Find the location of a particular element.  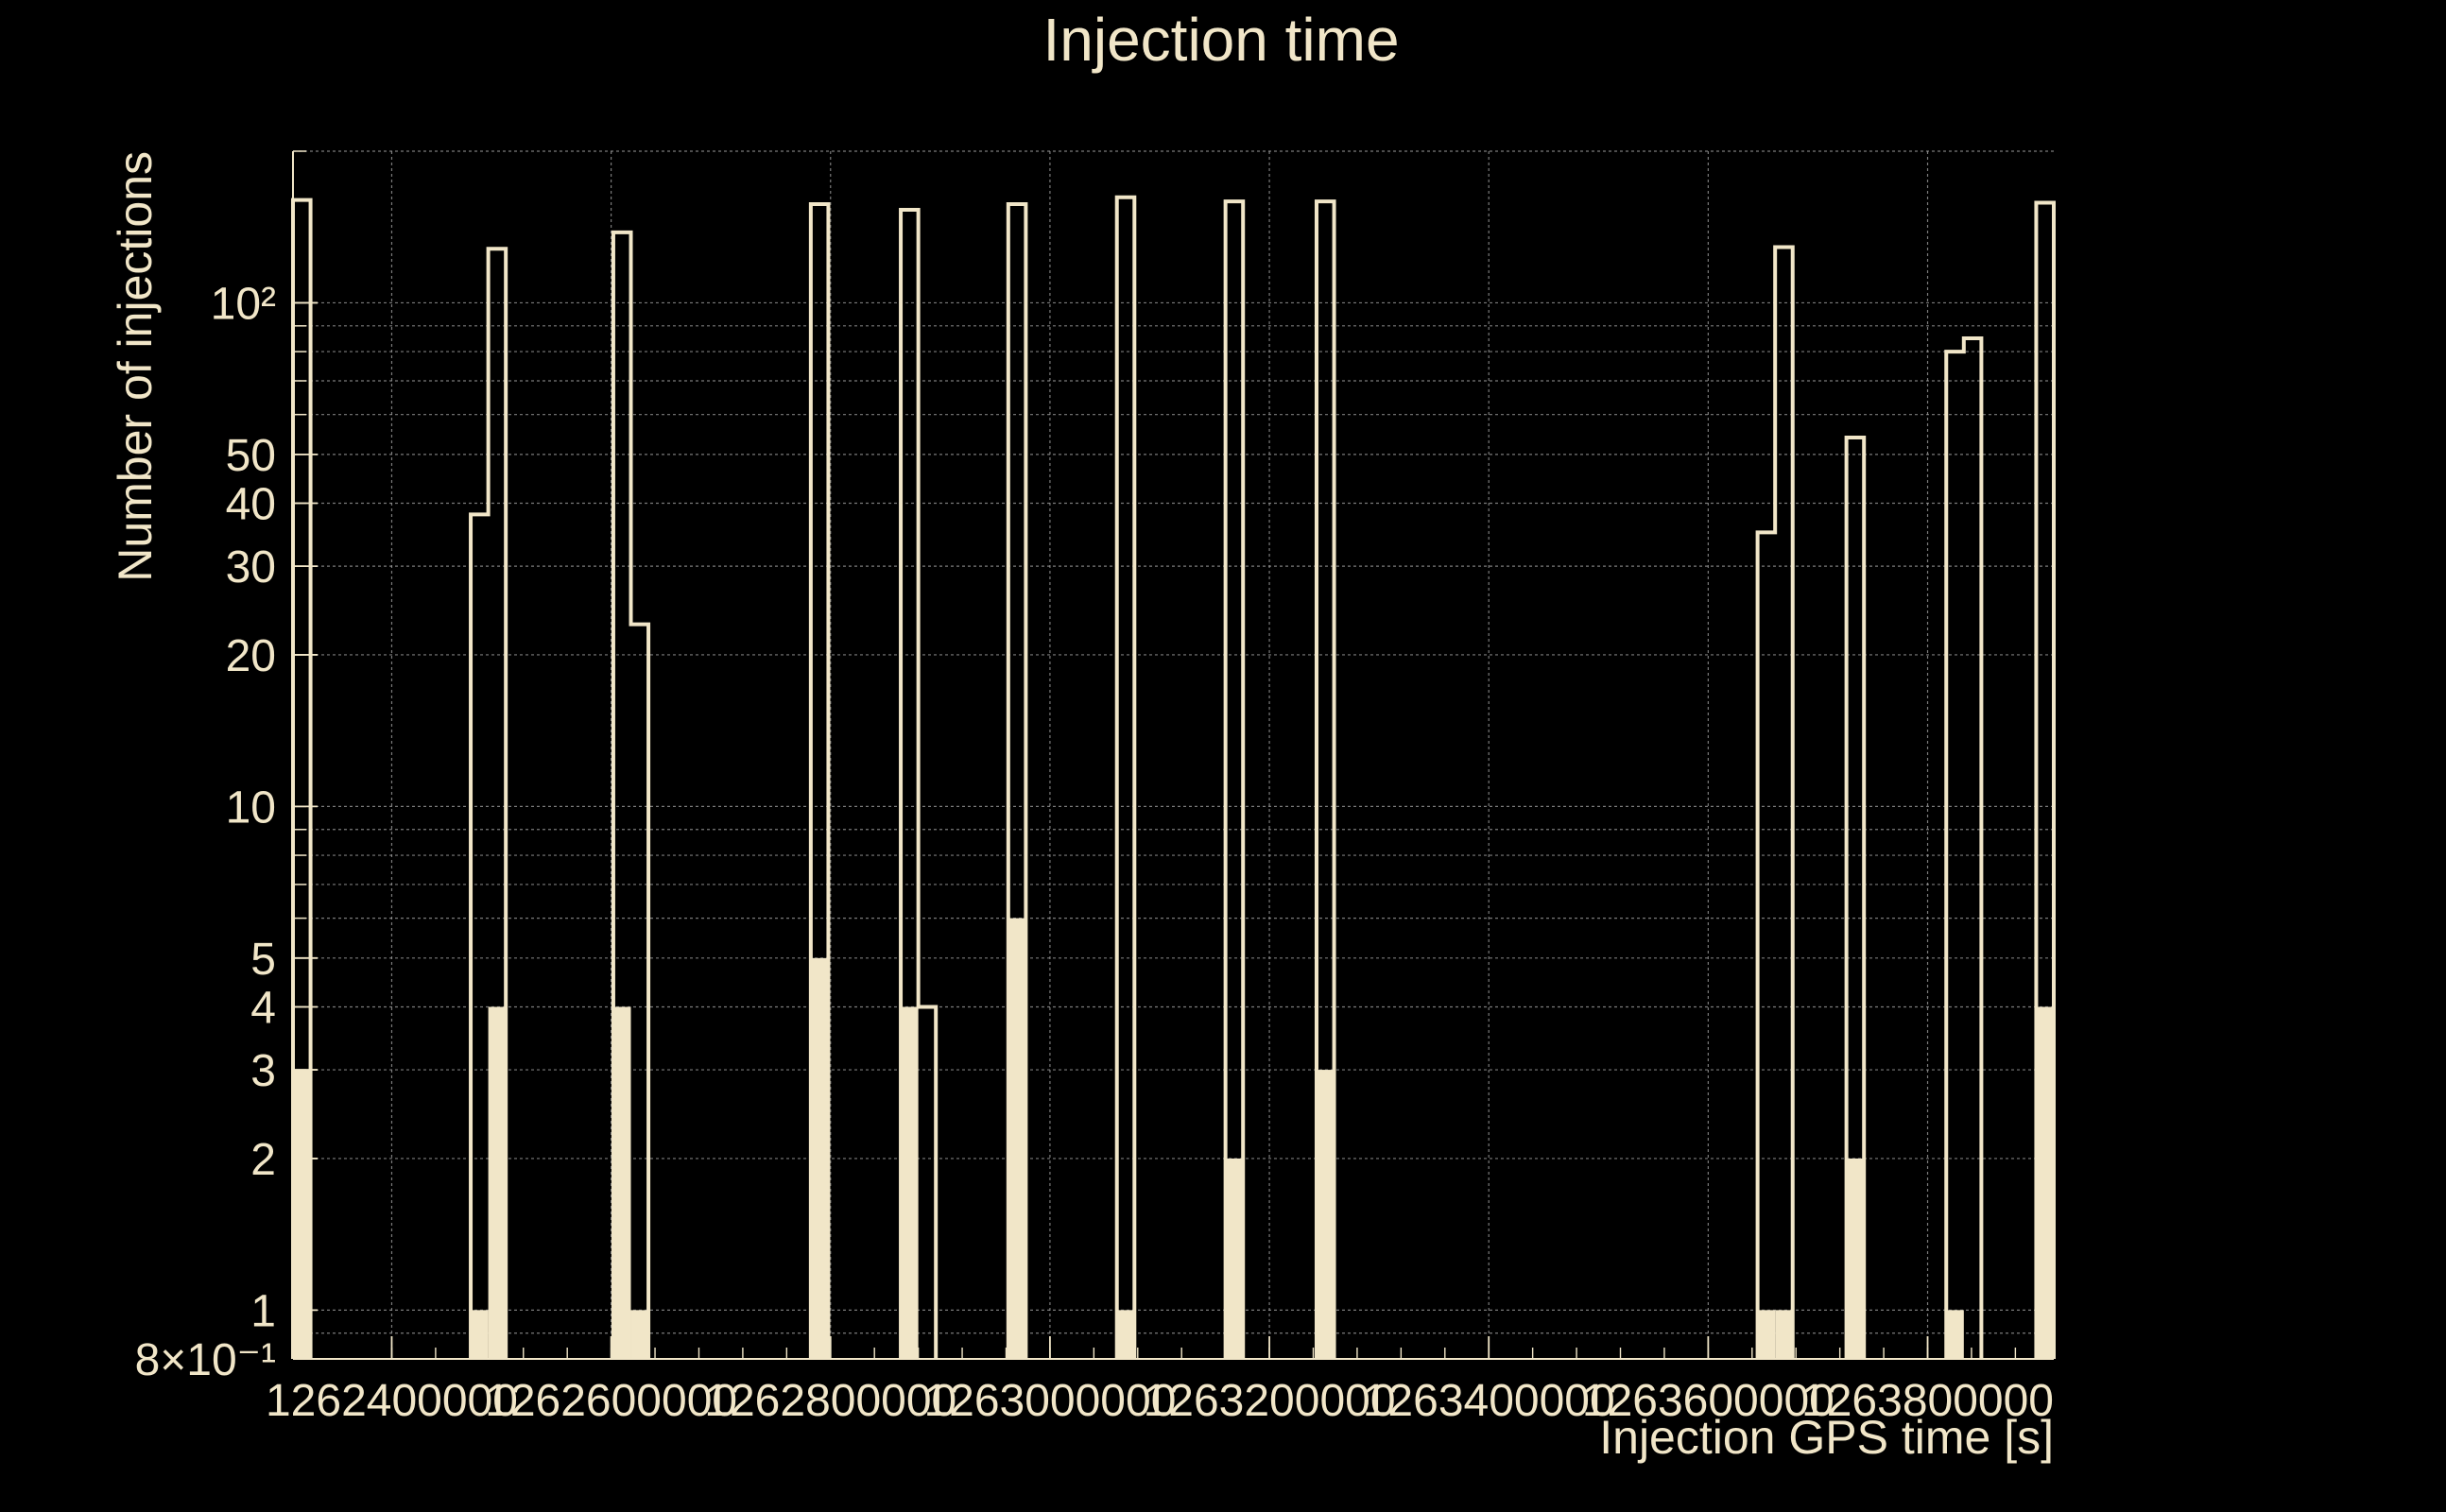

x-tick-label: 1262800000 is located at coordinates (830, 1401).